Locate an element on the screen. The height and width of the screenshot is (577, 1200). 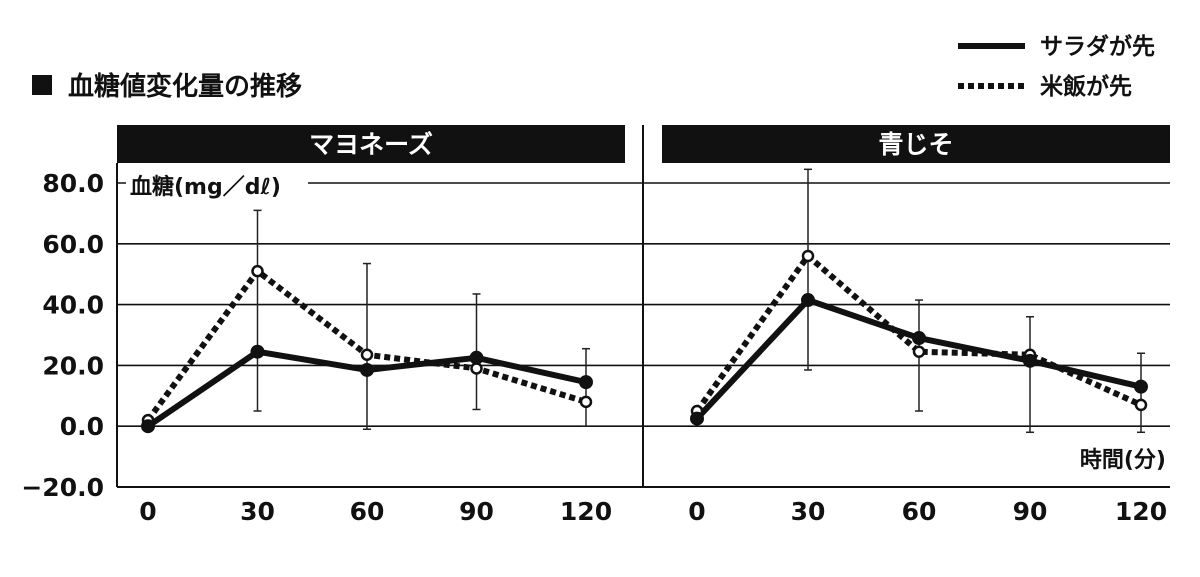
y-tick-label: 60.0 is located at coordinates (73, 244).